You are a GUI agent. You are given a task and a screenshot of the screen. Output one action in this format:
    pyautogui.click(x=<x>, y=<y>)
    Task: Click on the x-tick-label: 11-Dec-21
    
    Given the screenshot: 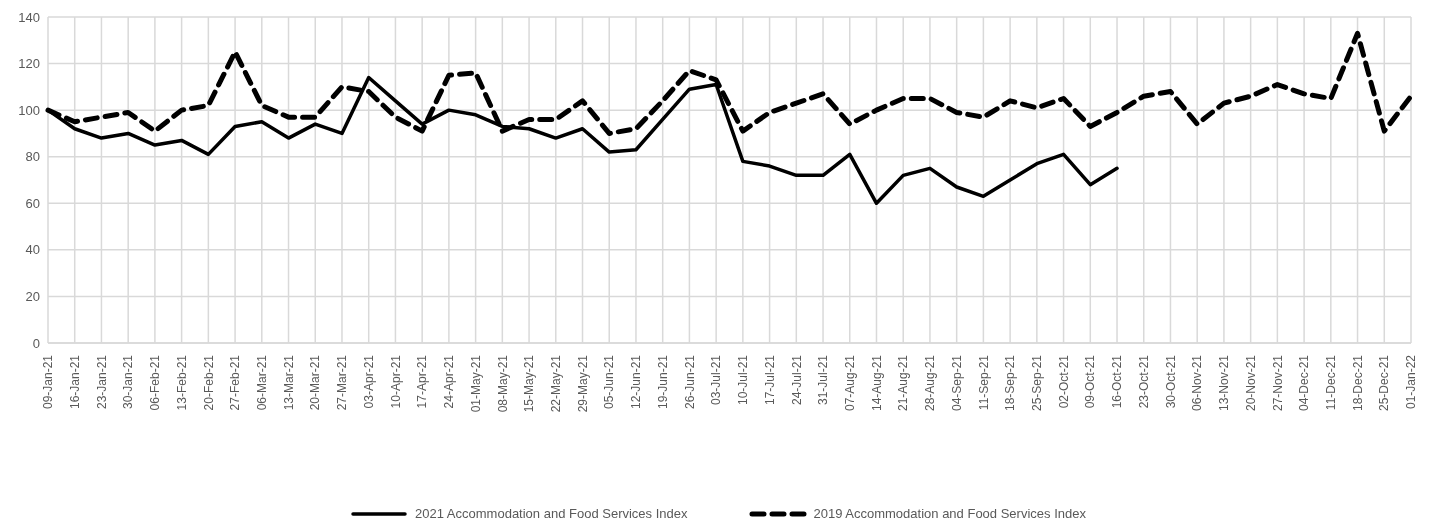 What is the action you would take?
    pyautogui.click(x=1331, y=382)
    